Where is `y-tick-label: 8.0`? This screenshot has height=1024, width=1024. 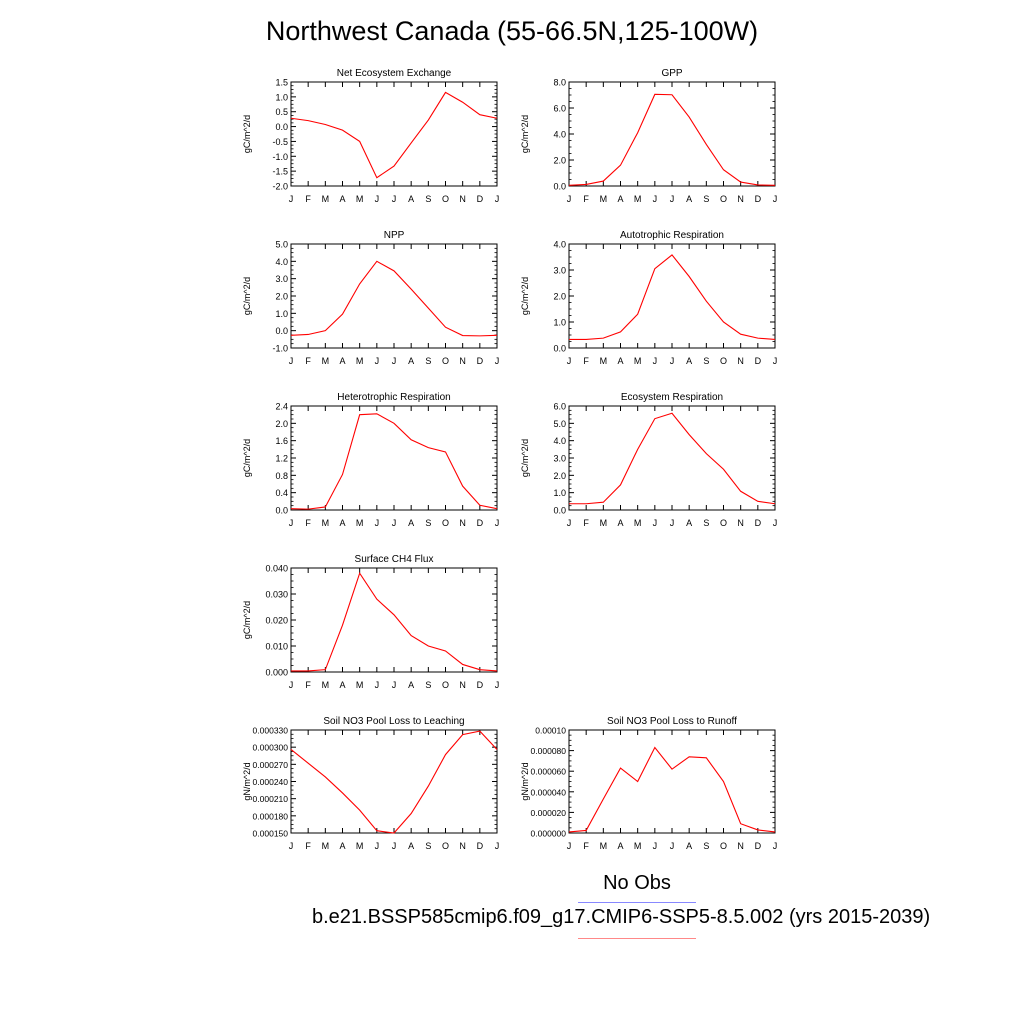
y-tick-label: 8.0 is located at coordinates (559, 83).